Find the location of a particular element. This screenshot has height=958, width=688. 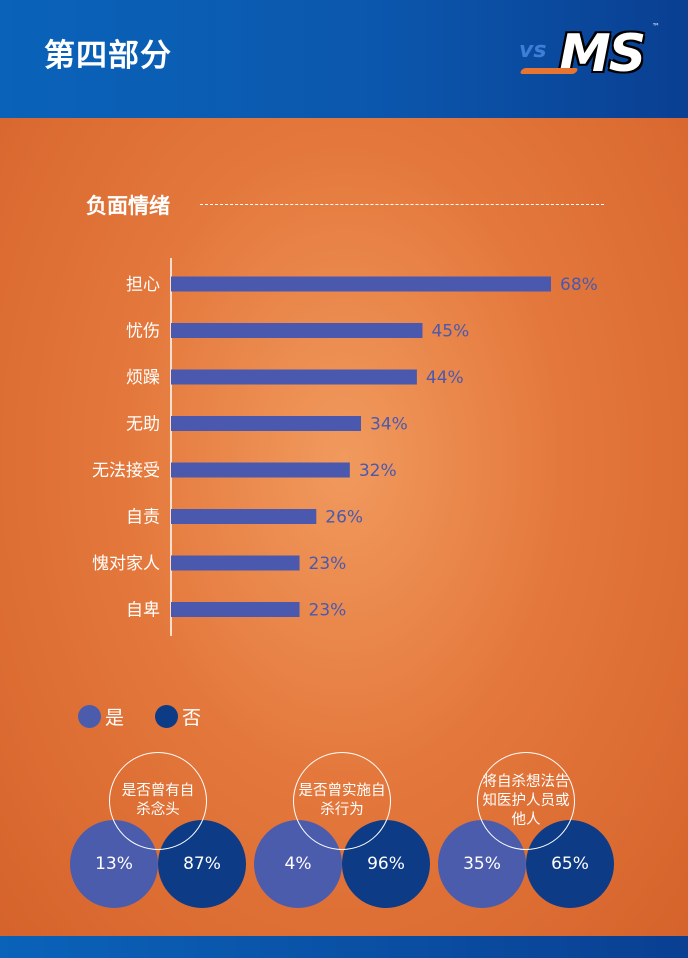

legend-swatch-no is located at coordinates (166, 716).